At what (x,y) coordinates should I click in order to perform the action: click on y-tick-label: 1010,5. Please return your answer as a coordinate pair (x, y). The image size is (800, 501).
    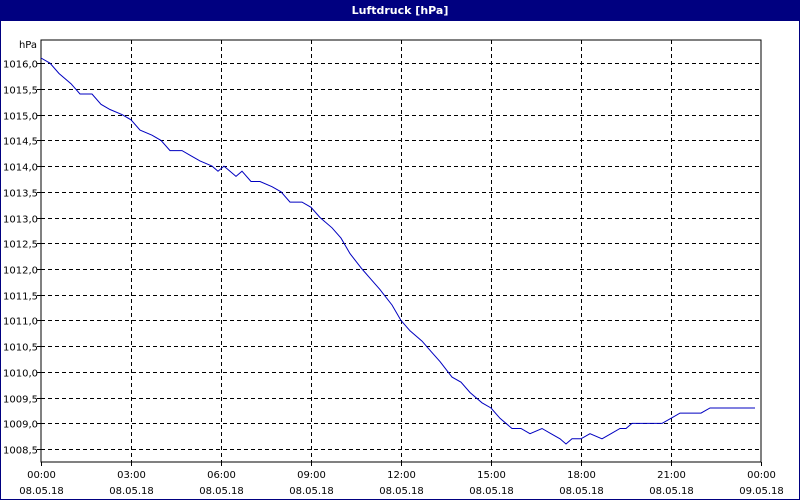
    Looking at the image, I should click on (20, 348).